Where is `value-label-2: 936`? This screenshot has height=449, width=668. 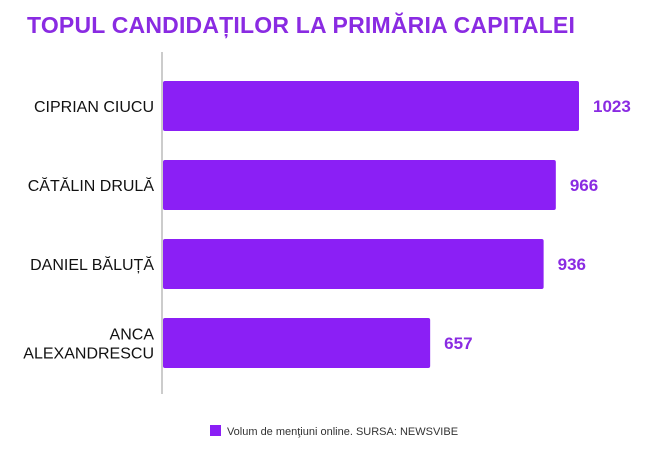 value-label-2: 936 is located at coordinates (572, 264).